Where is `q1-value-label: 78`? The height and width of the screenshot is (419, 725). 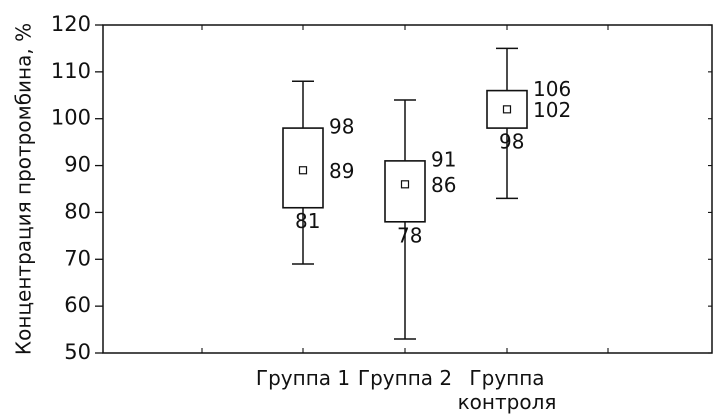 q1-value-label: 78 is located at coordinates (409, 235).